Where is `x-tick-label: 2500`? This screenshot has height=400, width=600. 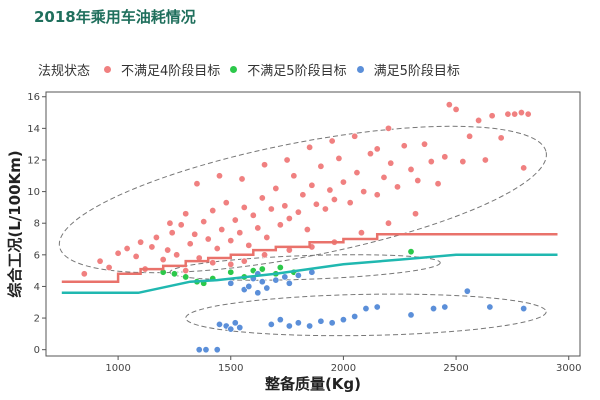
x-tick-label: 2500 is located at coordinates (455, 368).